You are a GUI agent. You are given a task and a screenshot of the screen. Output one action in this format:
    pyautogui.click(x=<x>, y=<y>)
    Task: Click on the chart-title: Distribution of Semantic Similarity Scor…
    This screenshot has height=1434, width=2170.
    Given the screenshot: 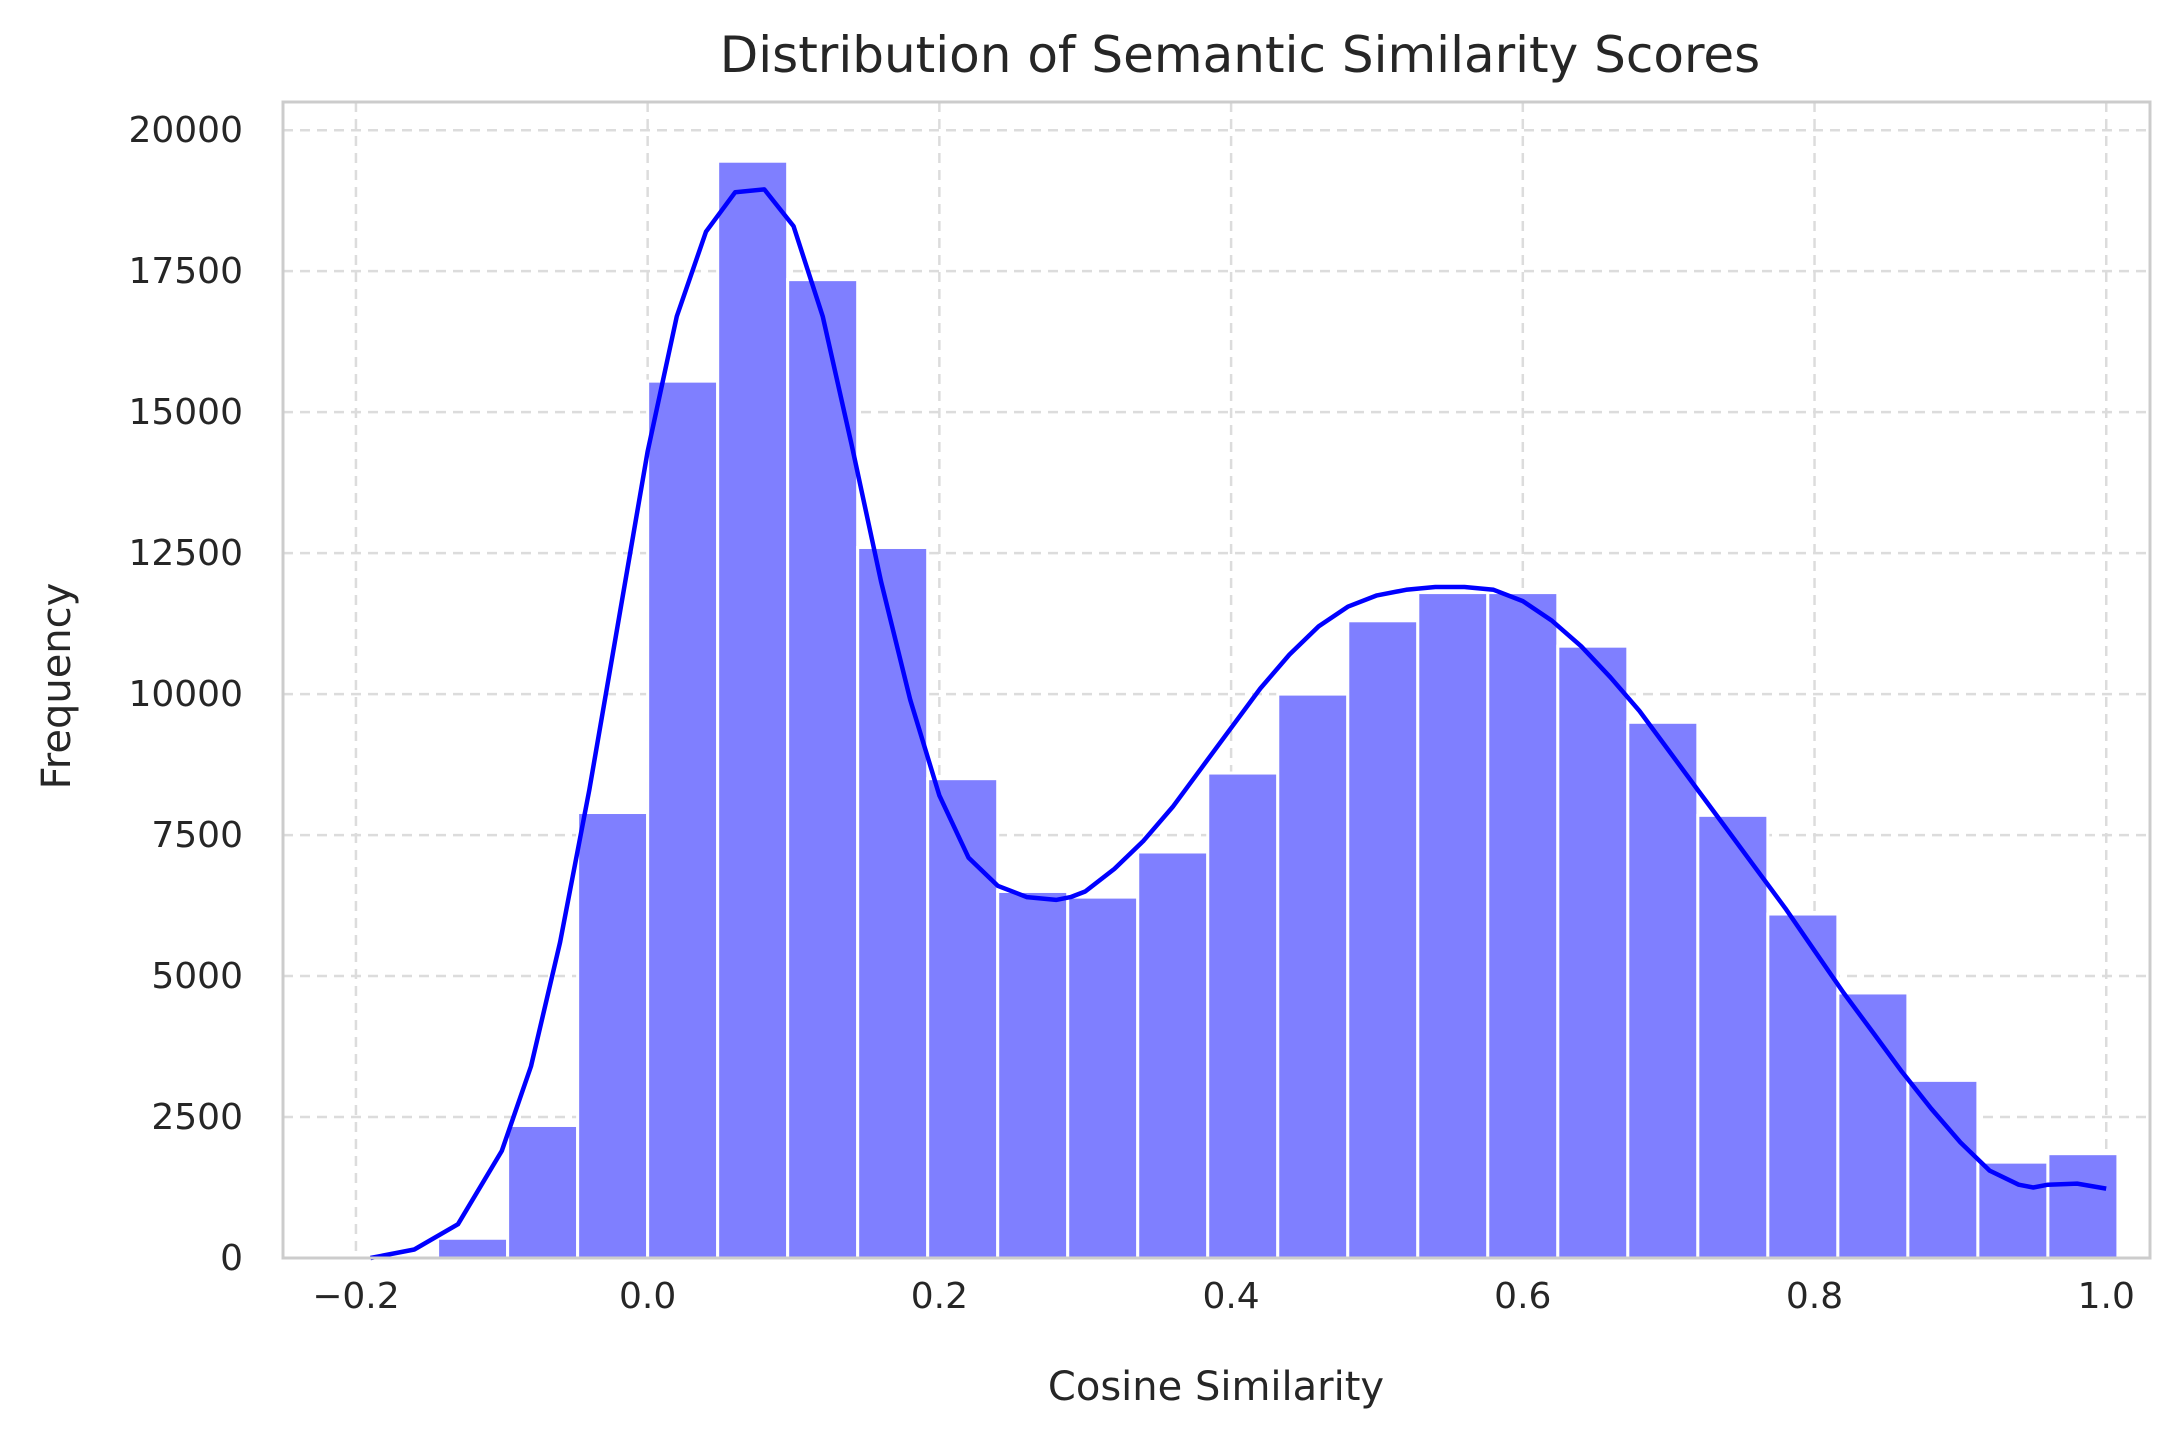 What is the action you would take?
    pyautogui.click(x=1240, y=55)
    